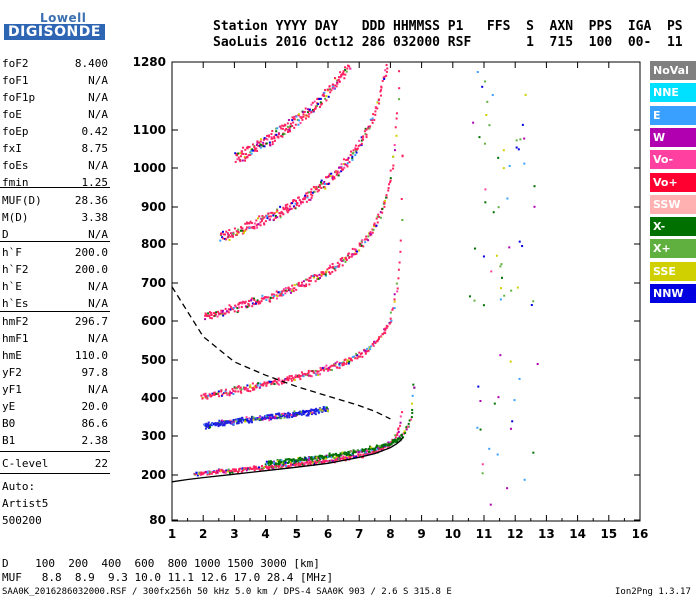 Image resolution: width=700 pixels, height=600 pixels. Describe the element at coordinates (91, 355) in the screenshot. I see `param-value: 110.0` at that location.